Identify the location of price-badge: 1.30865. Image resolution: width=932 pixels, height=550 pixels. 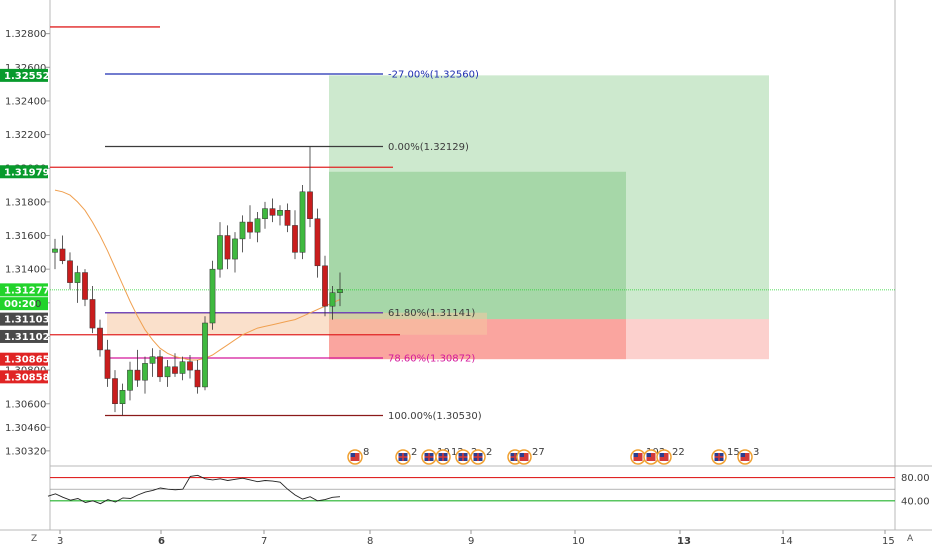
(25, 359).